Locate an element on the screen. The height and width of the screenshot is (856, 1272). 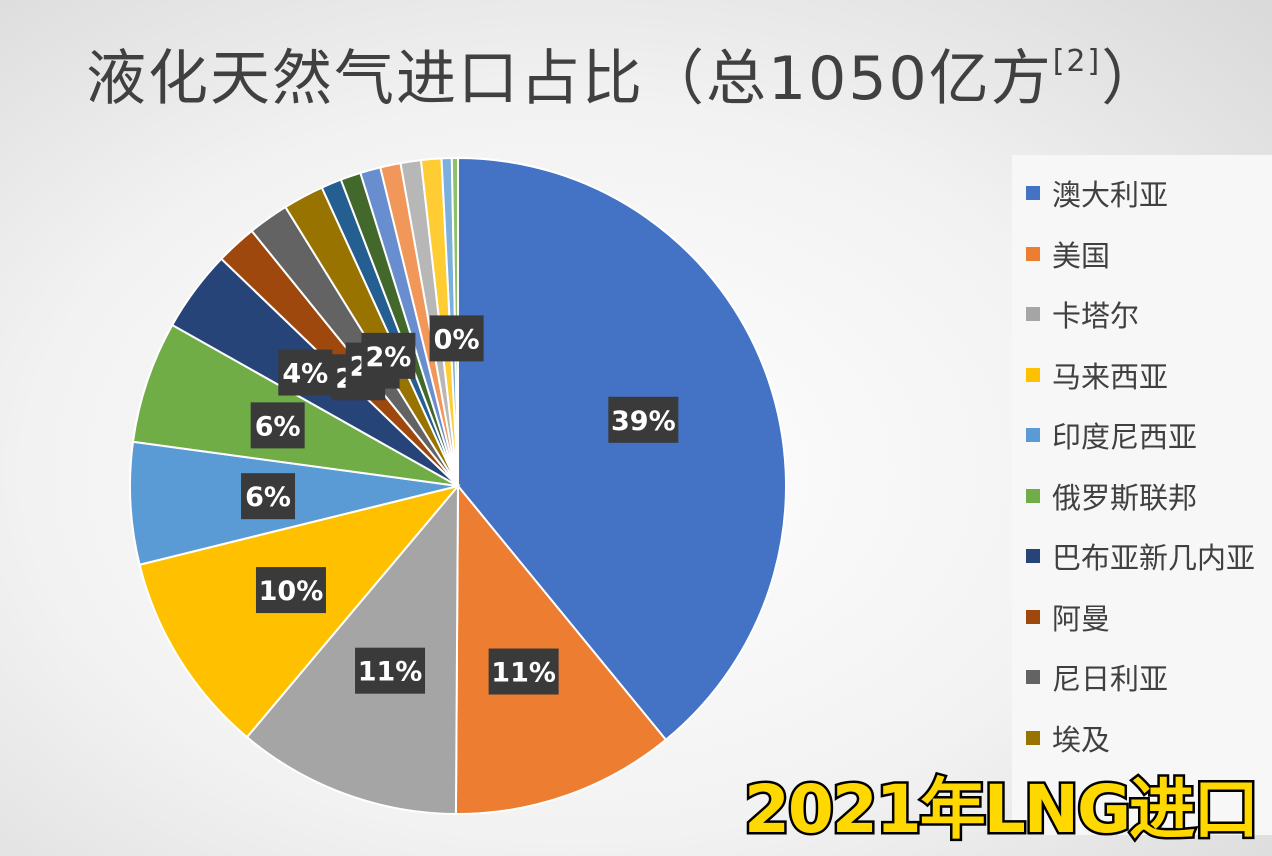
chart-title-close: ） is located at coordinates (1132, 79).